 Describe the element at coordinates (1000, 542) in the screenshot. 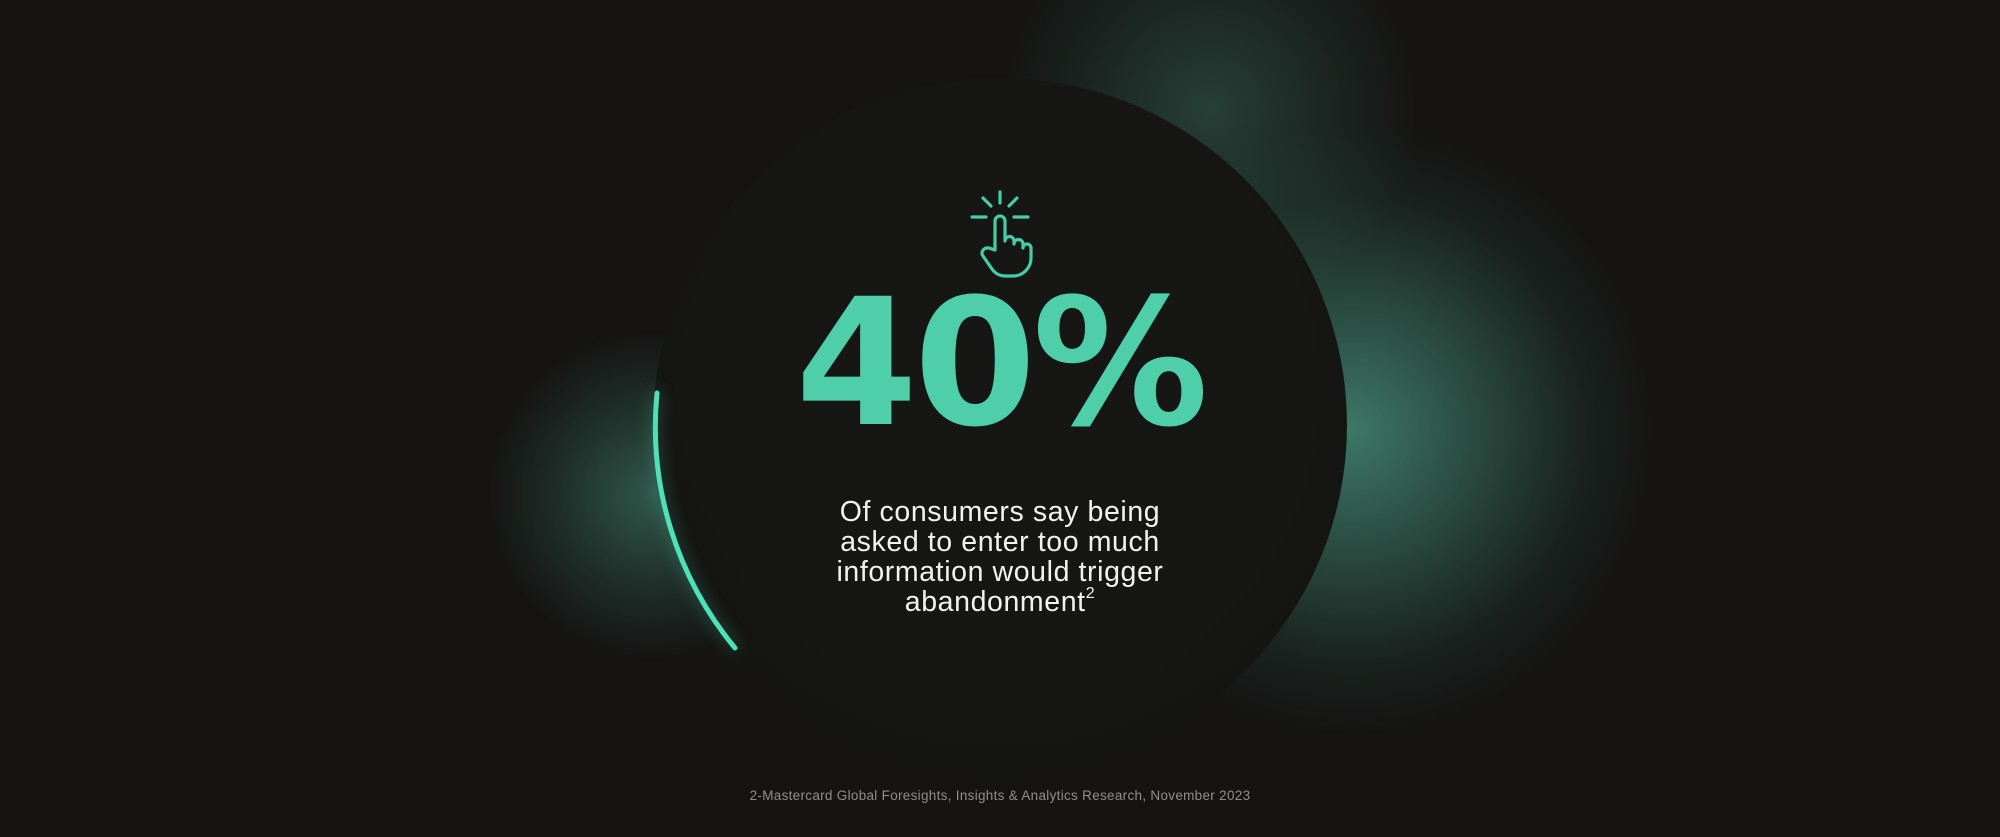

I see `statement-line: asked to enter too much` at that location.